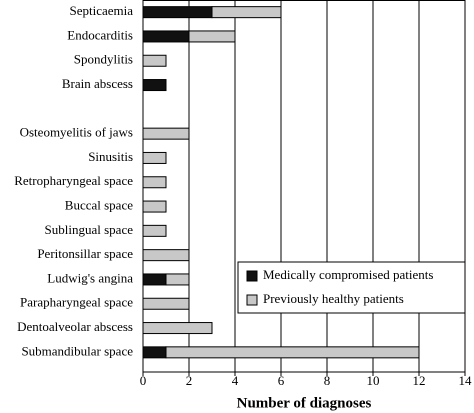  I want to click on x-tick-label: 12, so click(419, 380).